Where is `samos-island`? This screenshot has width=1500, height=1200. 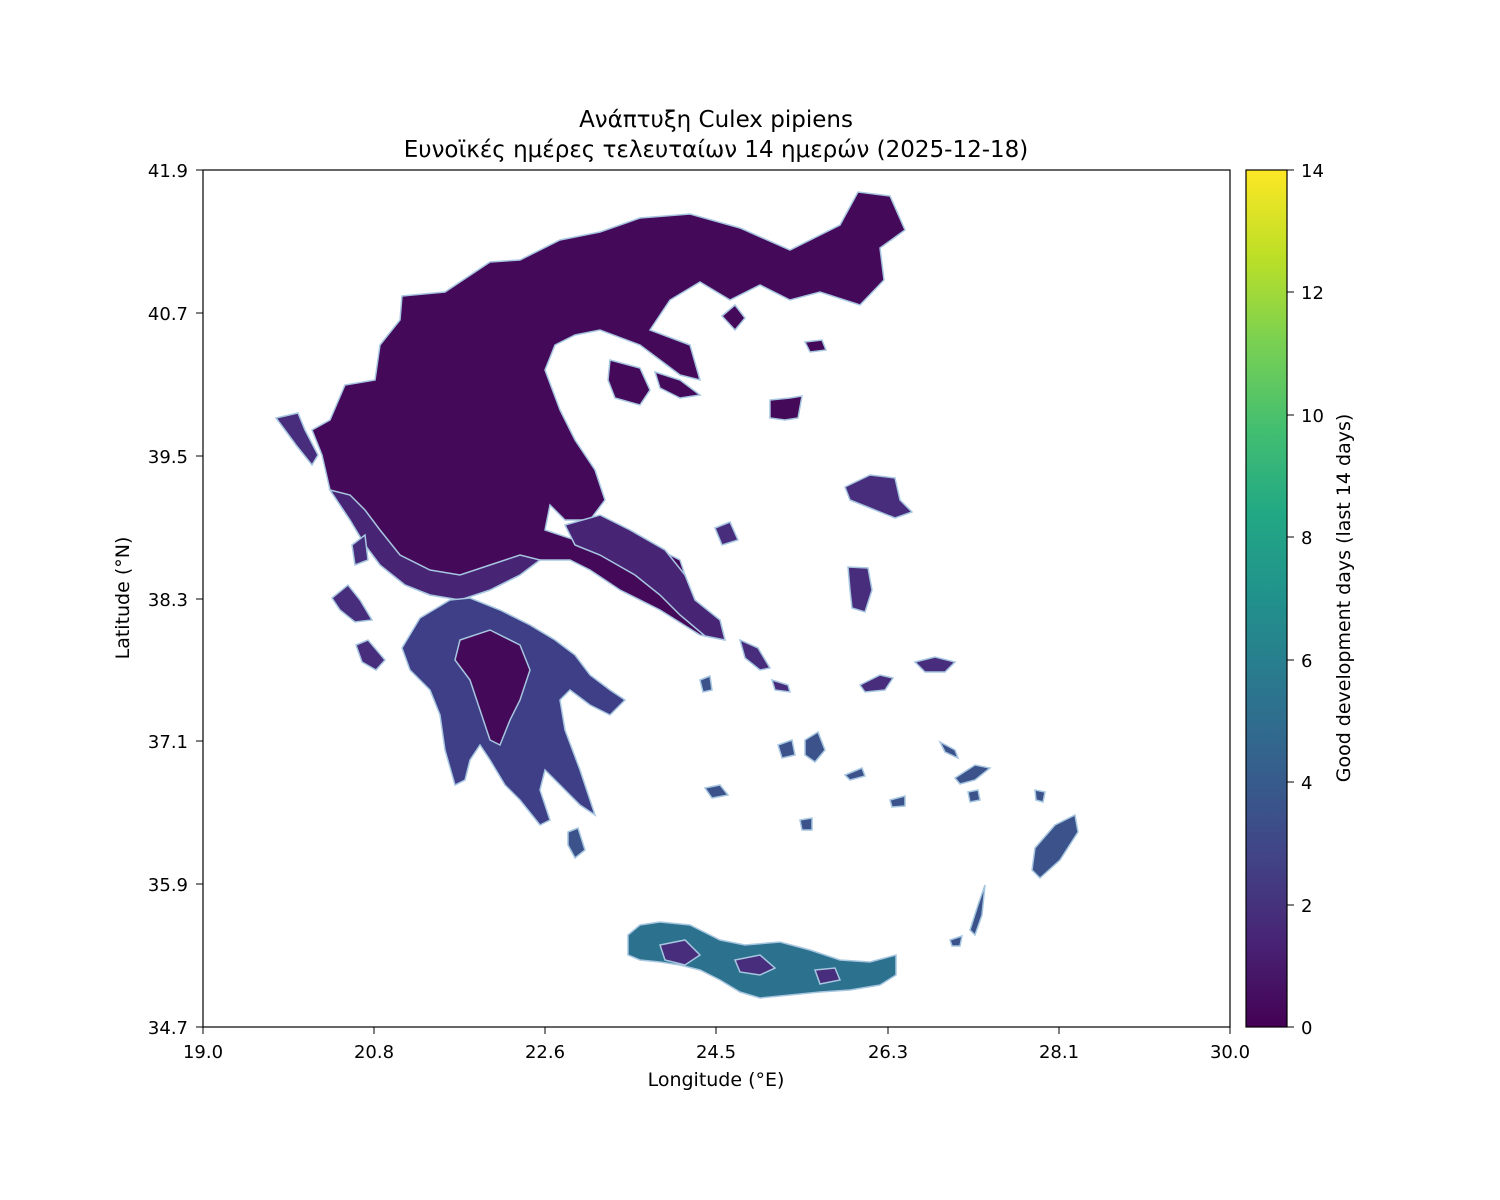 samos-island is located at coordinates (876, 683).